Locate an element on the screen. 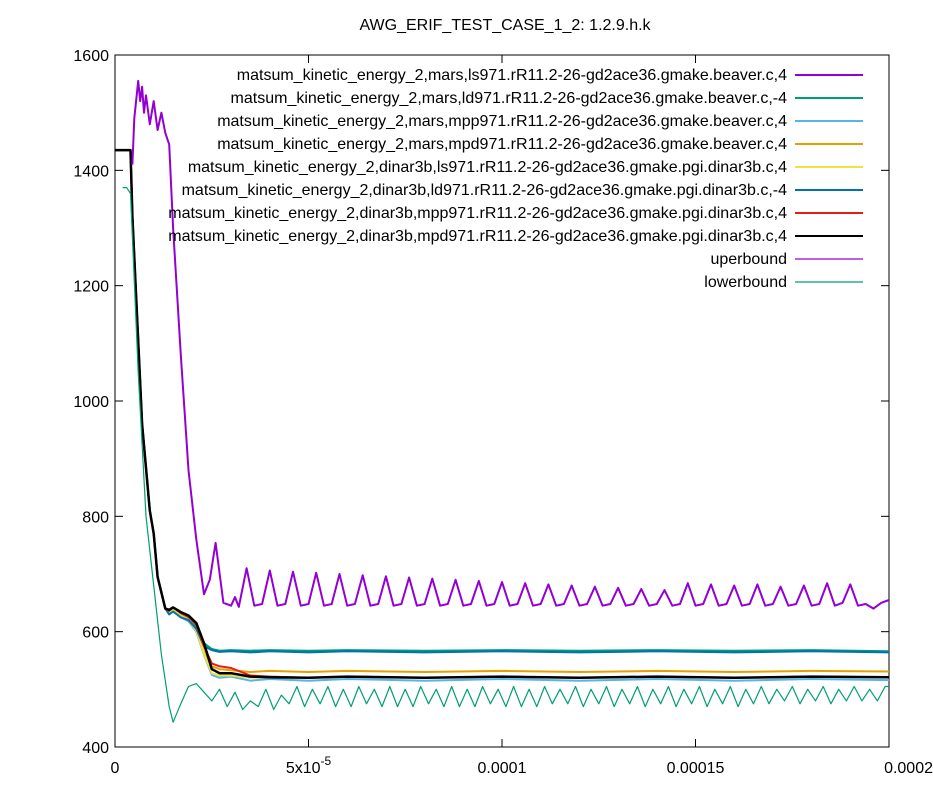 Image resolution: width=933 pixels, height=787 pixels. x-tick-label: 5x10⁻⁵ is located at coordinates (309, 765).